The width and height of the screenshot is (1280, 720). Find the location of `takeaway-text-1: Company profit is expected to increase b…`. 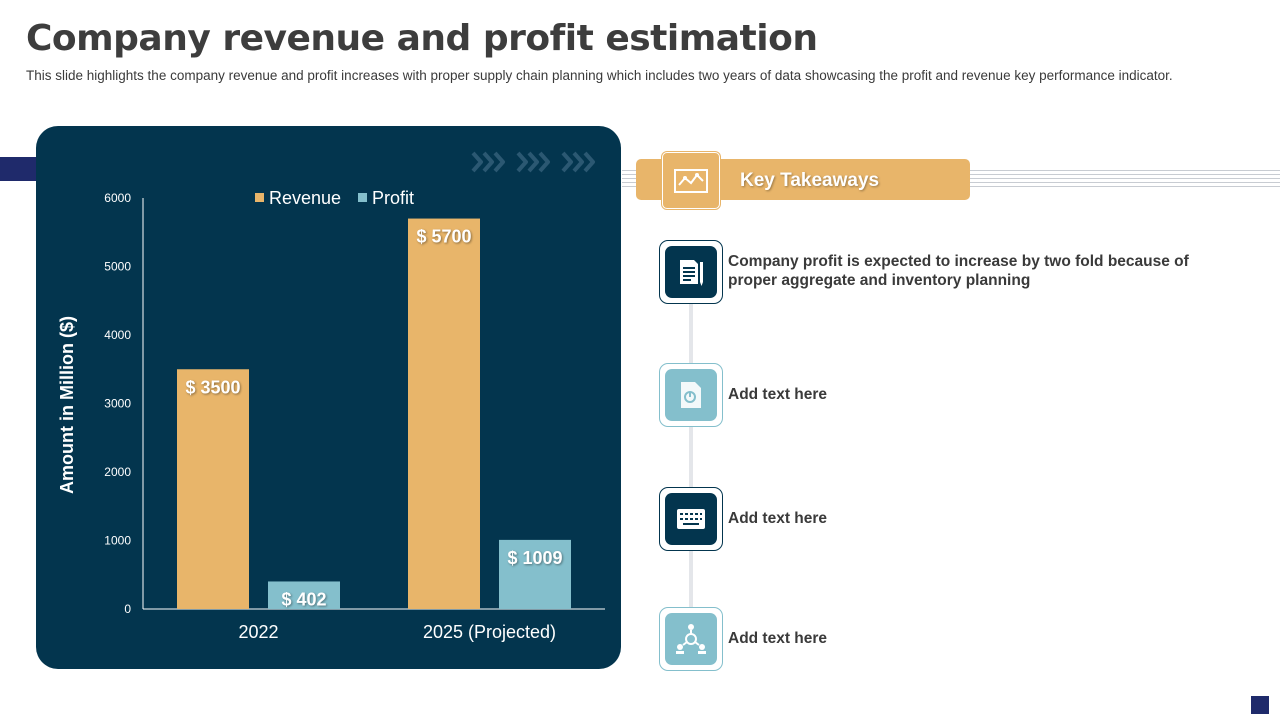

takeaway-text-1: Company profit is expected to increase b… is located at coordinates (958, 271).